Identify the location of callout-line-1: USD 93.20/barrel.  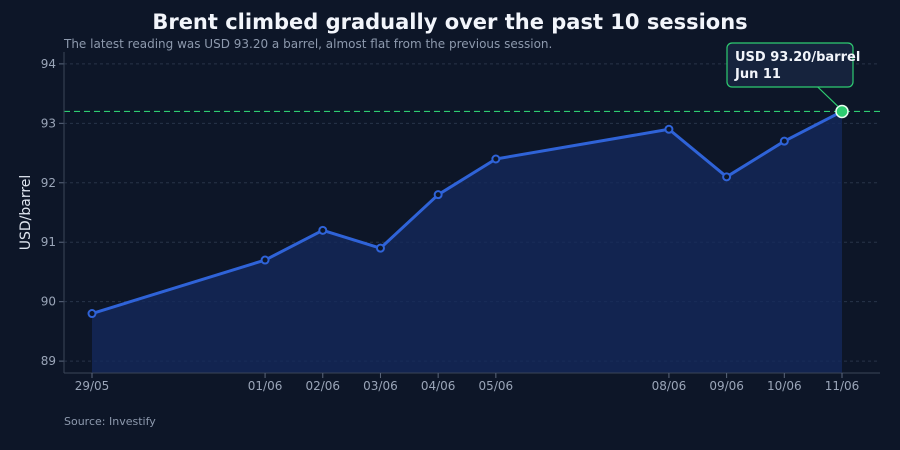
(797, 57).